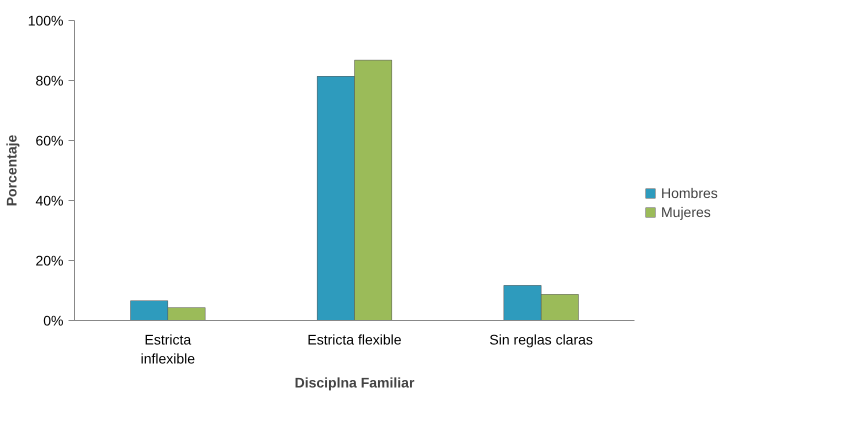 This screenshot has height=445, width=846. Describe the element at coordinates (689, 193) in the screenshot. I see `legend-label: Hombres` at that location.